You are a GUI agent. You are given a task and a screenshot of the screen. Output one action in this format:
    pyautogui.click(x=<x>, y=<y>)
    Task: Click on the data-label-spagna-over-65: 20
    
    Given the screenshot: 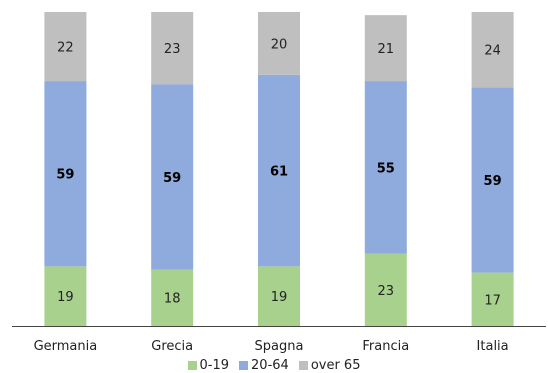 What is the action you would take?
    pyautogui.click(x=279, y=44)
    